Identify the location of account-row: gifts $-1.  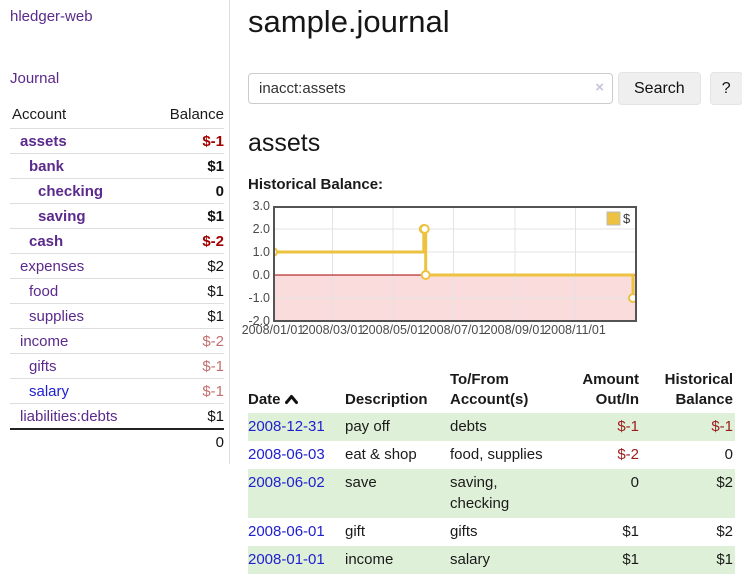
(117, 366).